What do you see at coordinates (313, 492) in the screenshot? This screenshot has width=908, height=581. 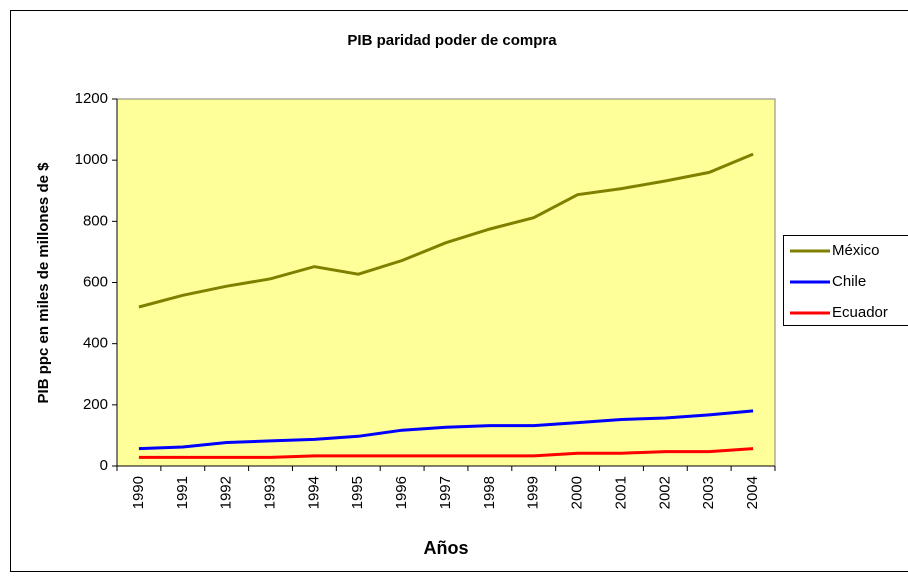 I see `x-tick-label: 1994` at bounding box center [313, 492].